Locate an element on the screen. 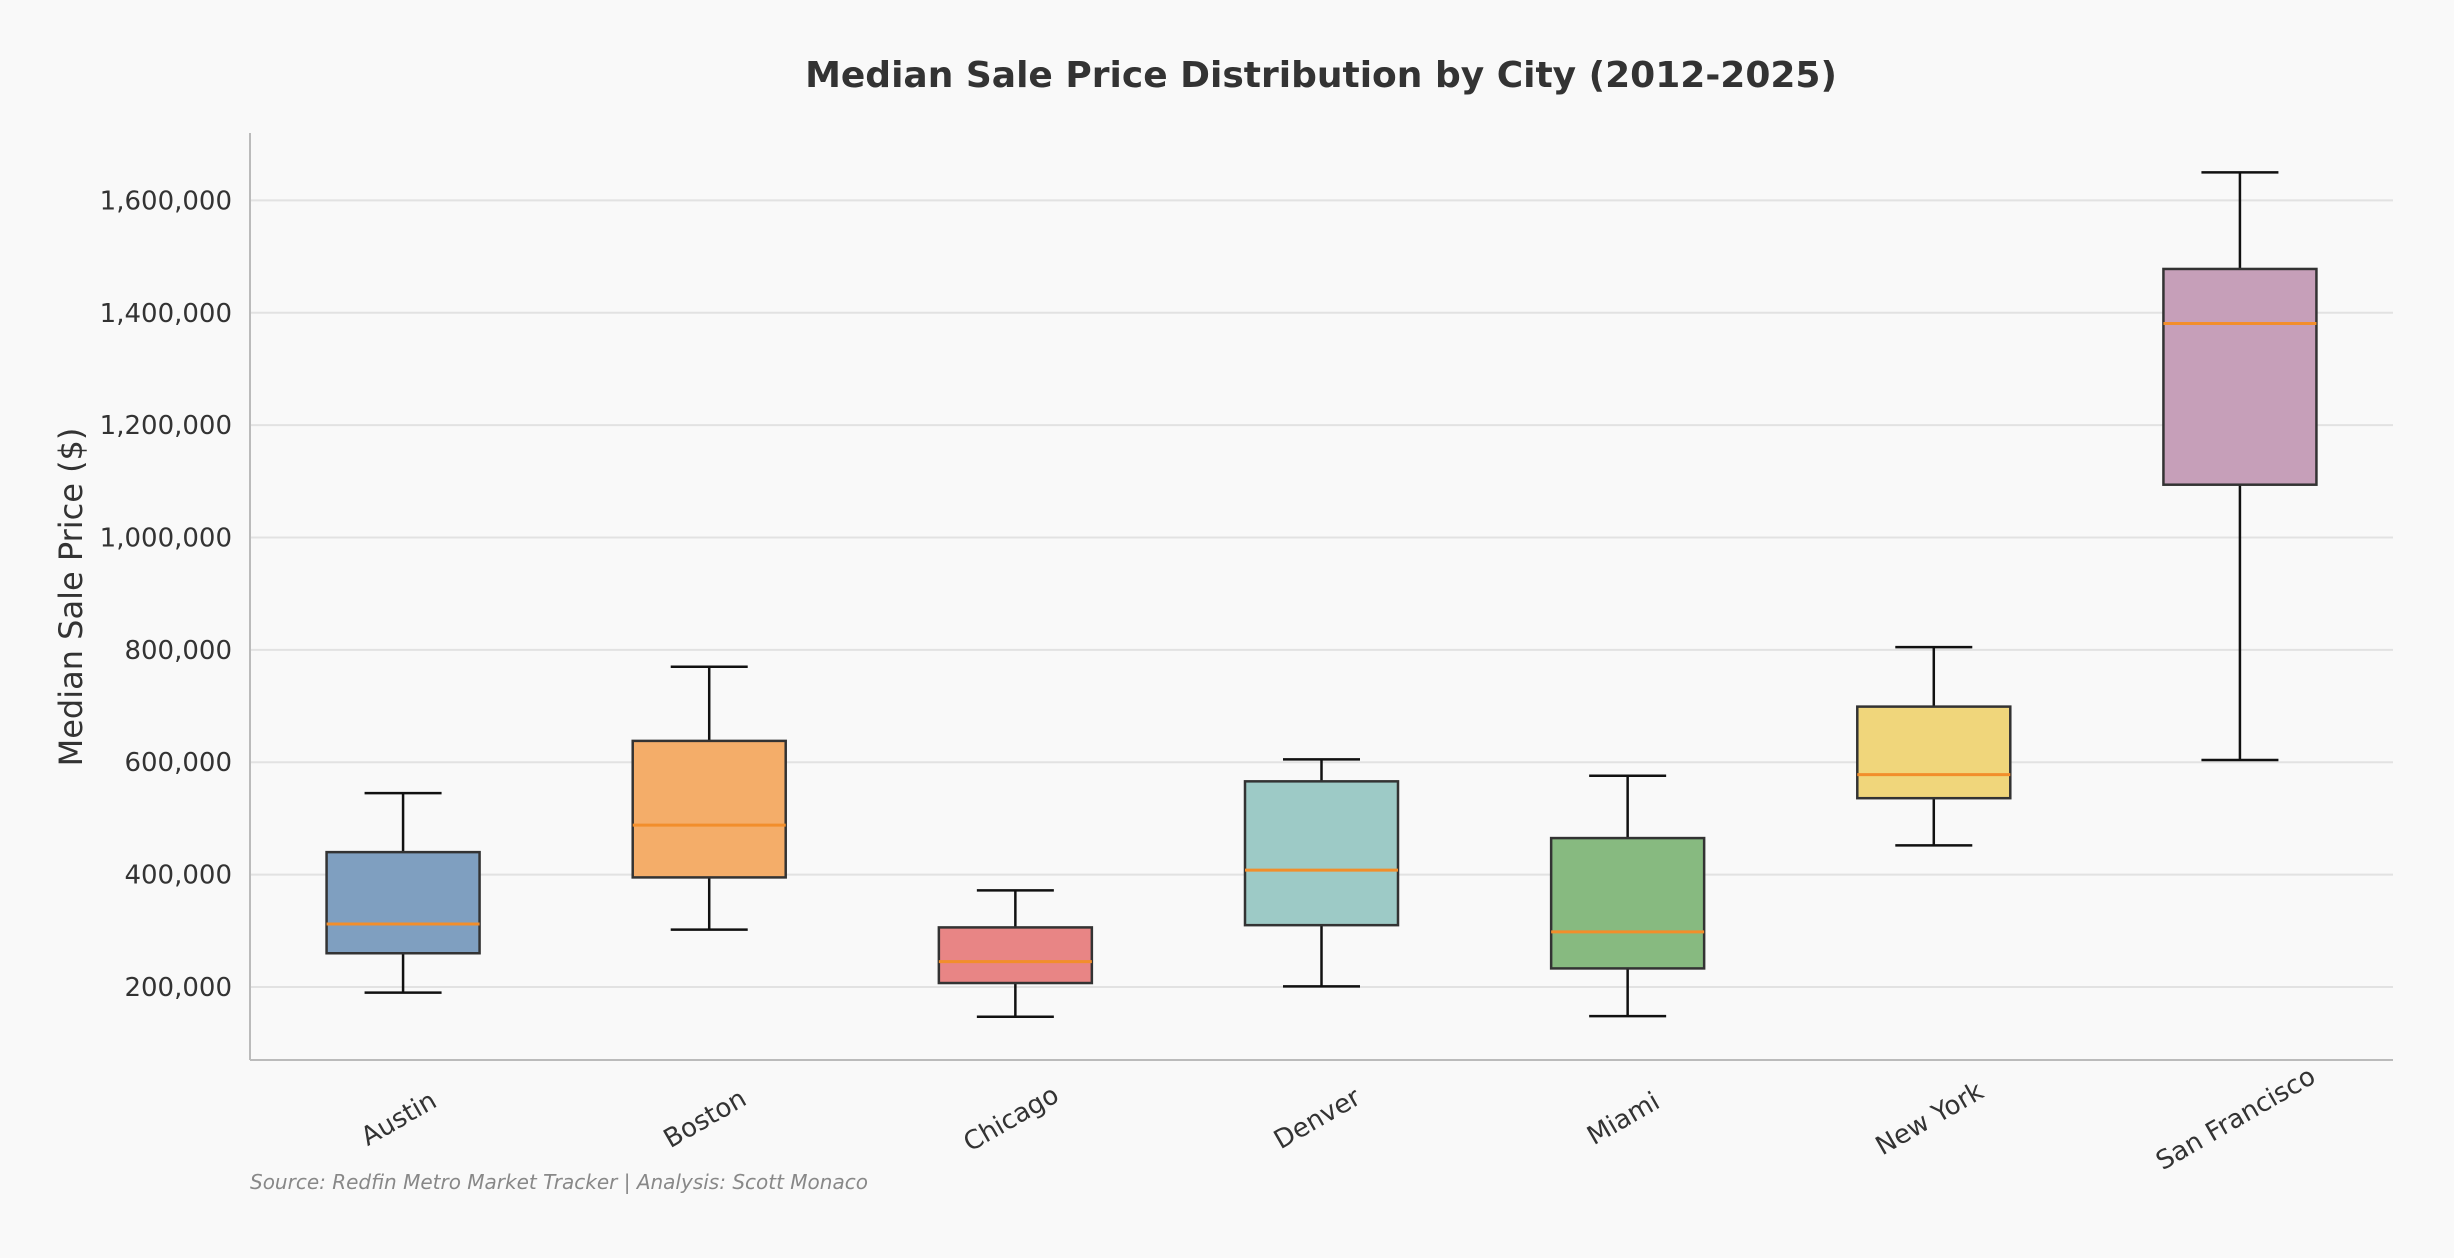  y-tick-label: 200,000 is located at coordinates (178, 988).